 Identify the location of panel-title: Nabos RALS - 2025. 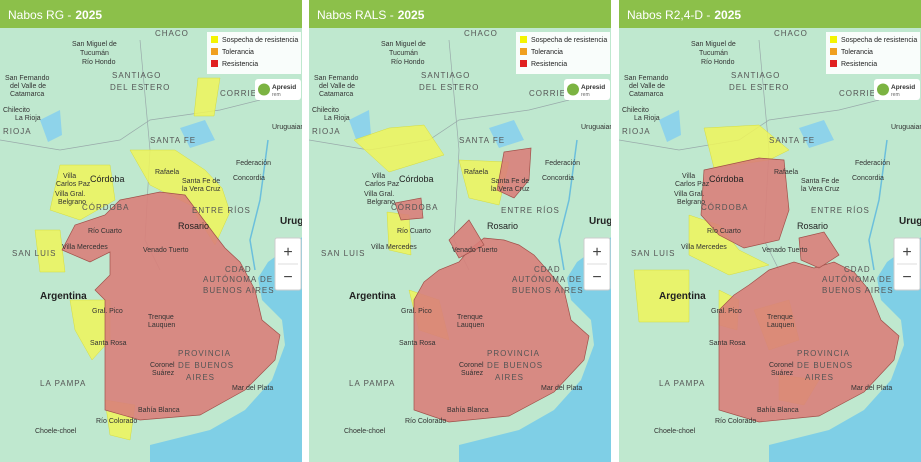
(371, 15).